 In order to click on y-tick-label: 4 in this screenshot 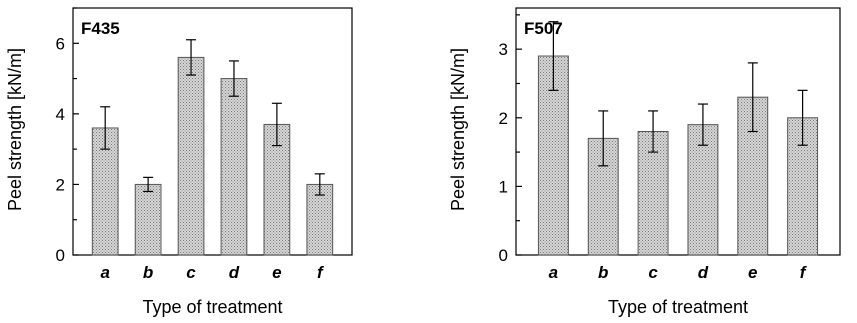, I will do `click(60, 114)`.